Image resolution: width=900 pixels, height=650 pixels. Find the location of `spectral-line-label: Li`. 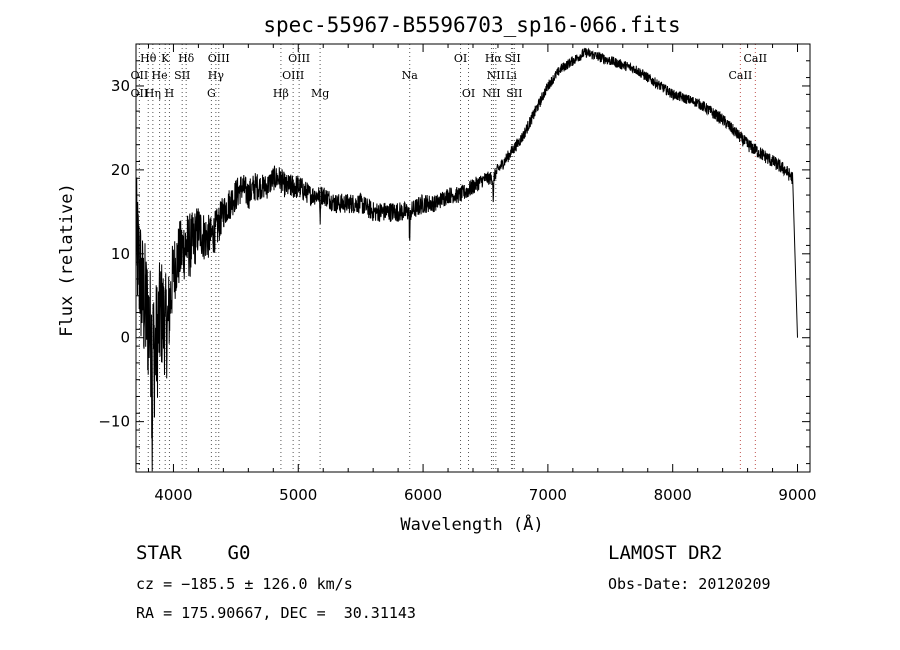

spectral-line-label: Li is located at coordinates (511, 75).